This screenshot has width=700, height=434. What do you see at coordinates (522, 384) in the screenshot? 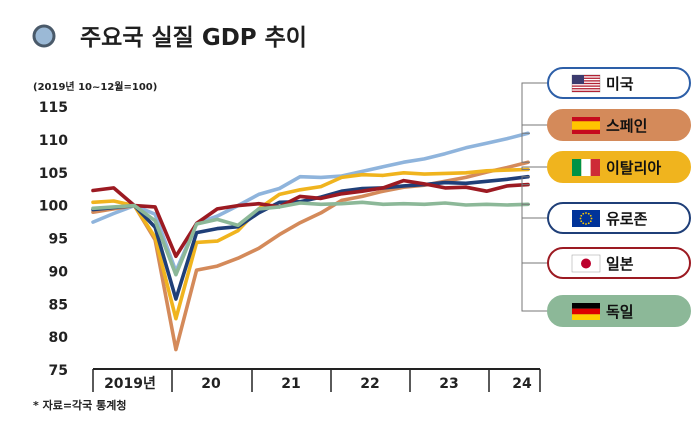
I see `x-tick-label: 24` at bounding box center [522, 384].